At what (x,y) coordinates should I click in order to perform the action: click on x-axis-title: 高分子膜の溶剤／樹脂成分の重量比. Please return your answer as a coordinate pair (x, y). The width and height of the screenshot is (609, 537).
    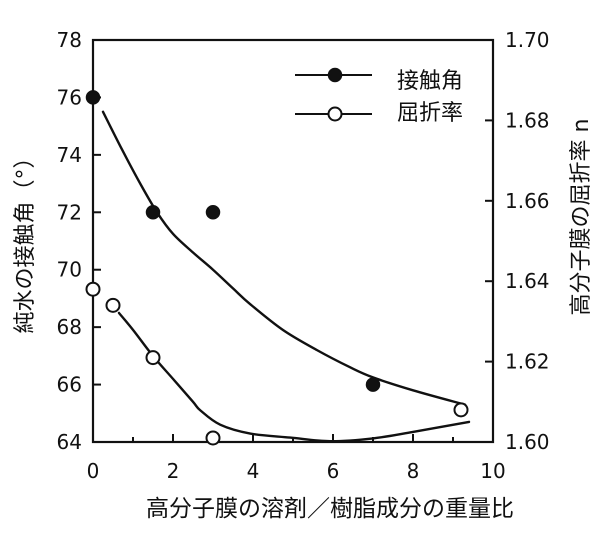
    Looking at the image, I should click on (330, 509).